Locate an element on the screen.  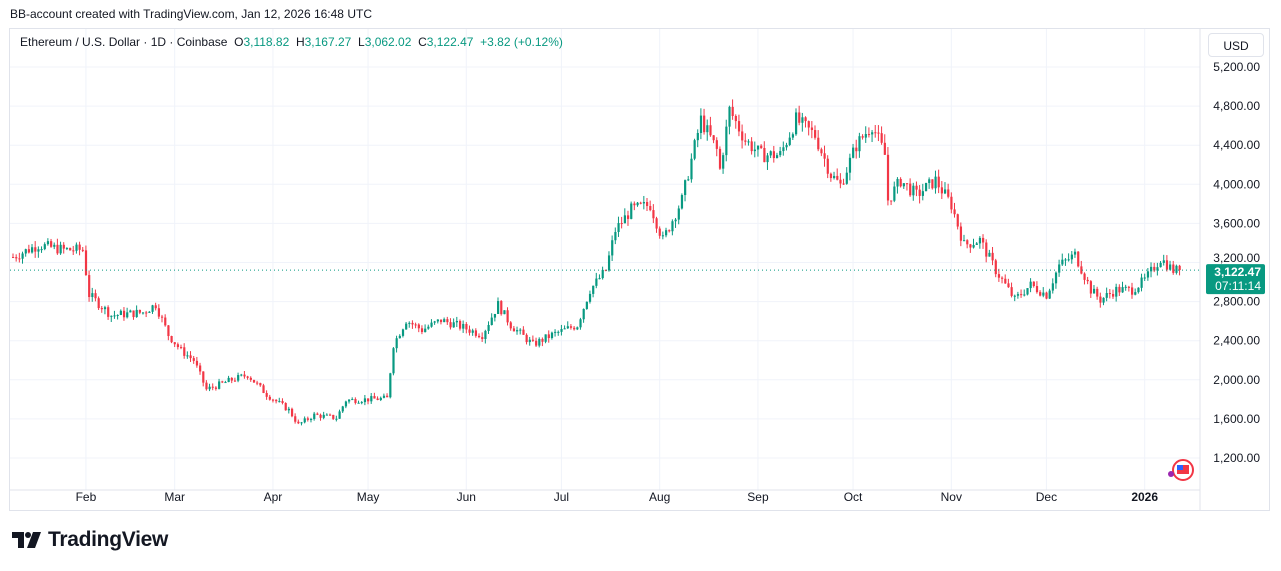
x-tick-label: Dec is located at coordinates (1046, 497).